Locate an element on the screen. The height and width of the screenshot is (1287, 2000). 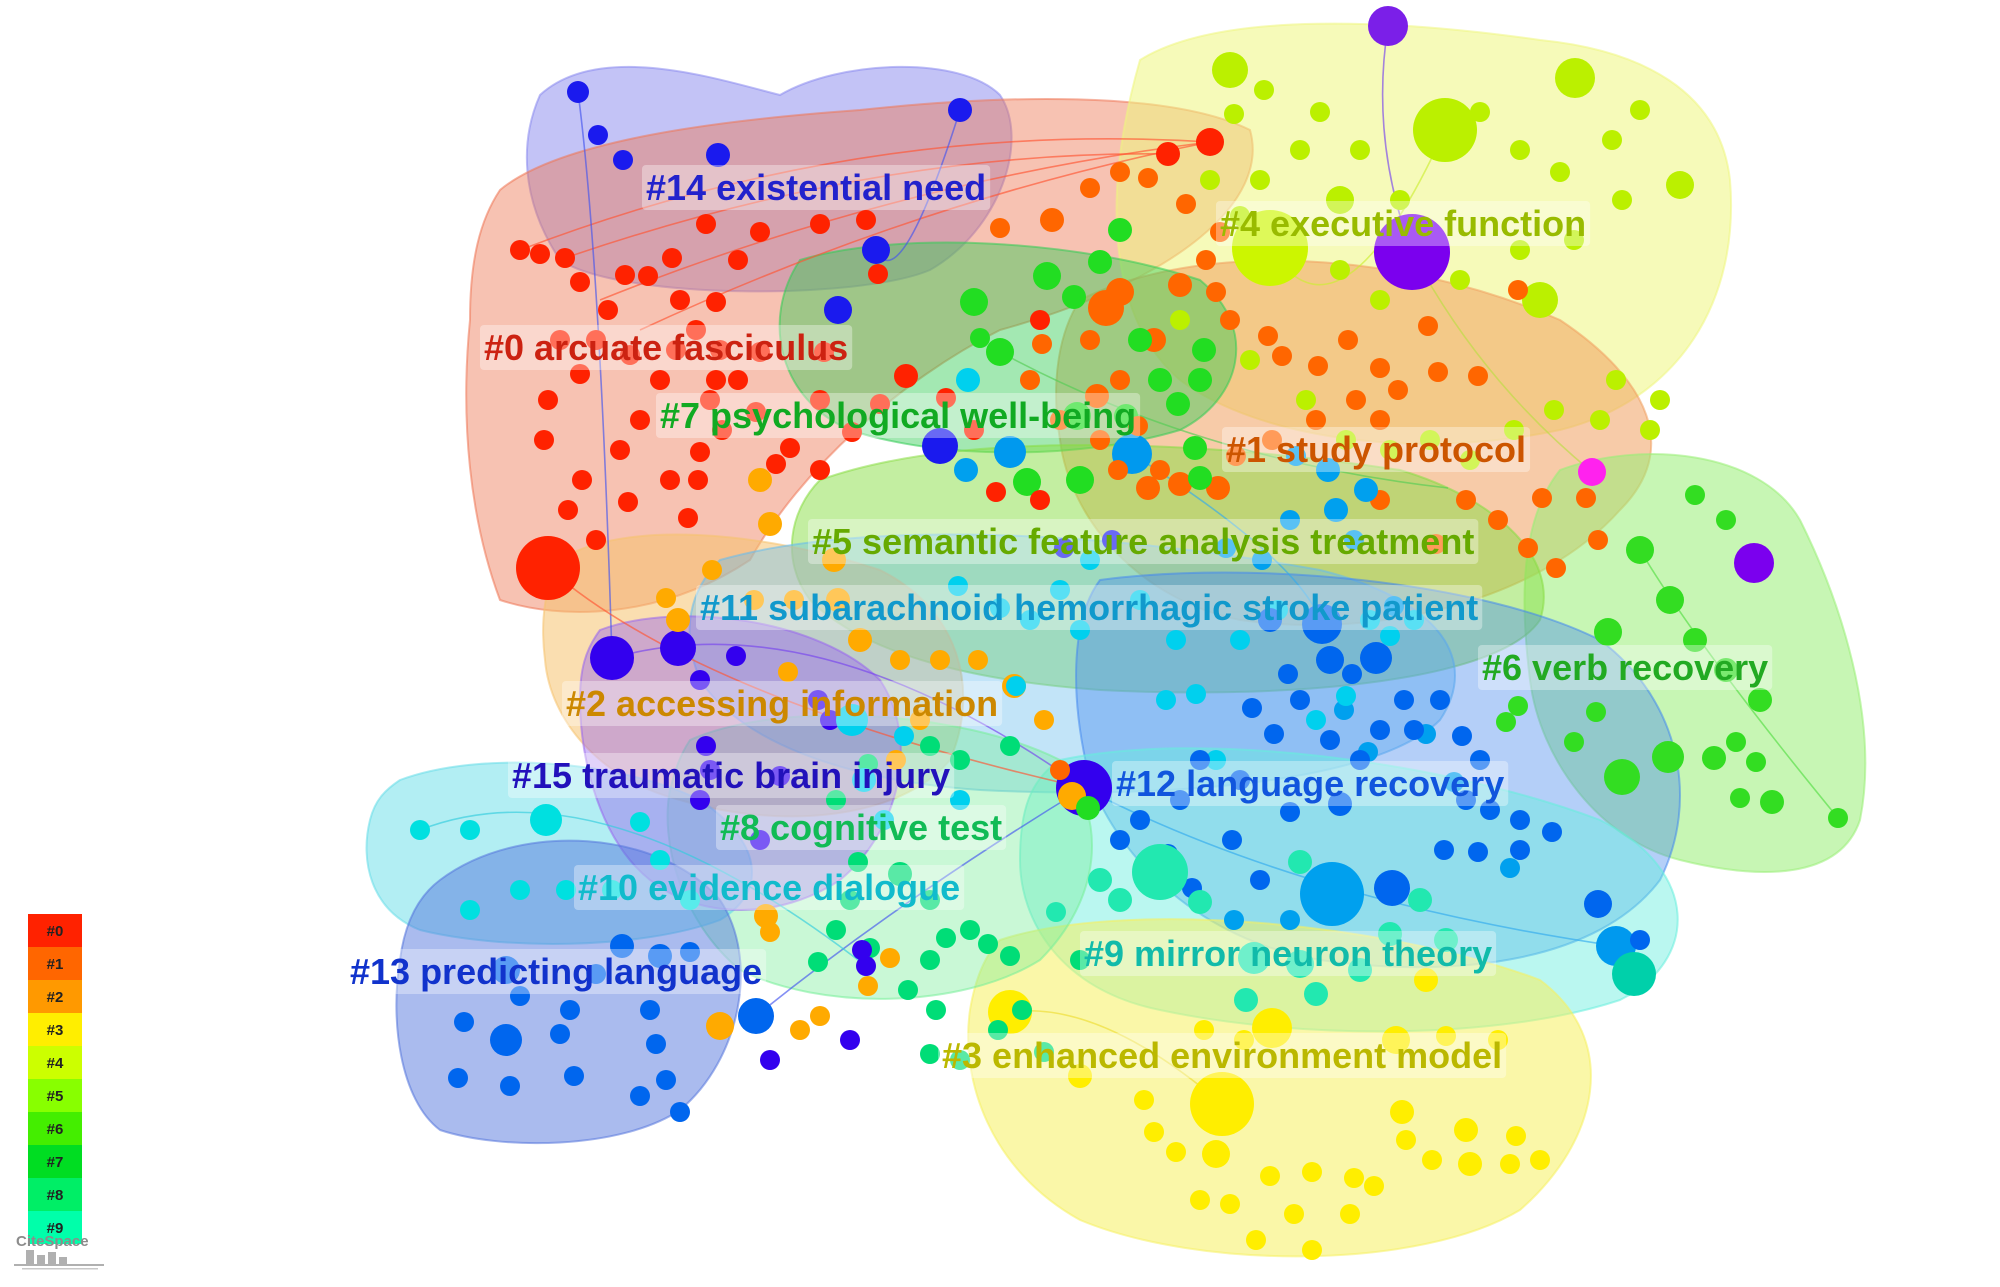
cluster-label-4: #4 executive function is located at coordinates (1403, 223).